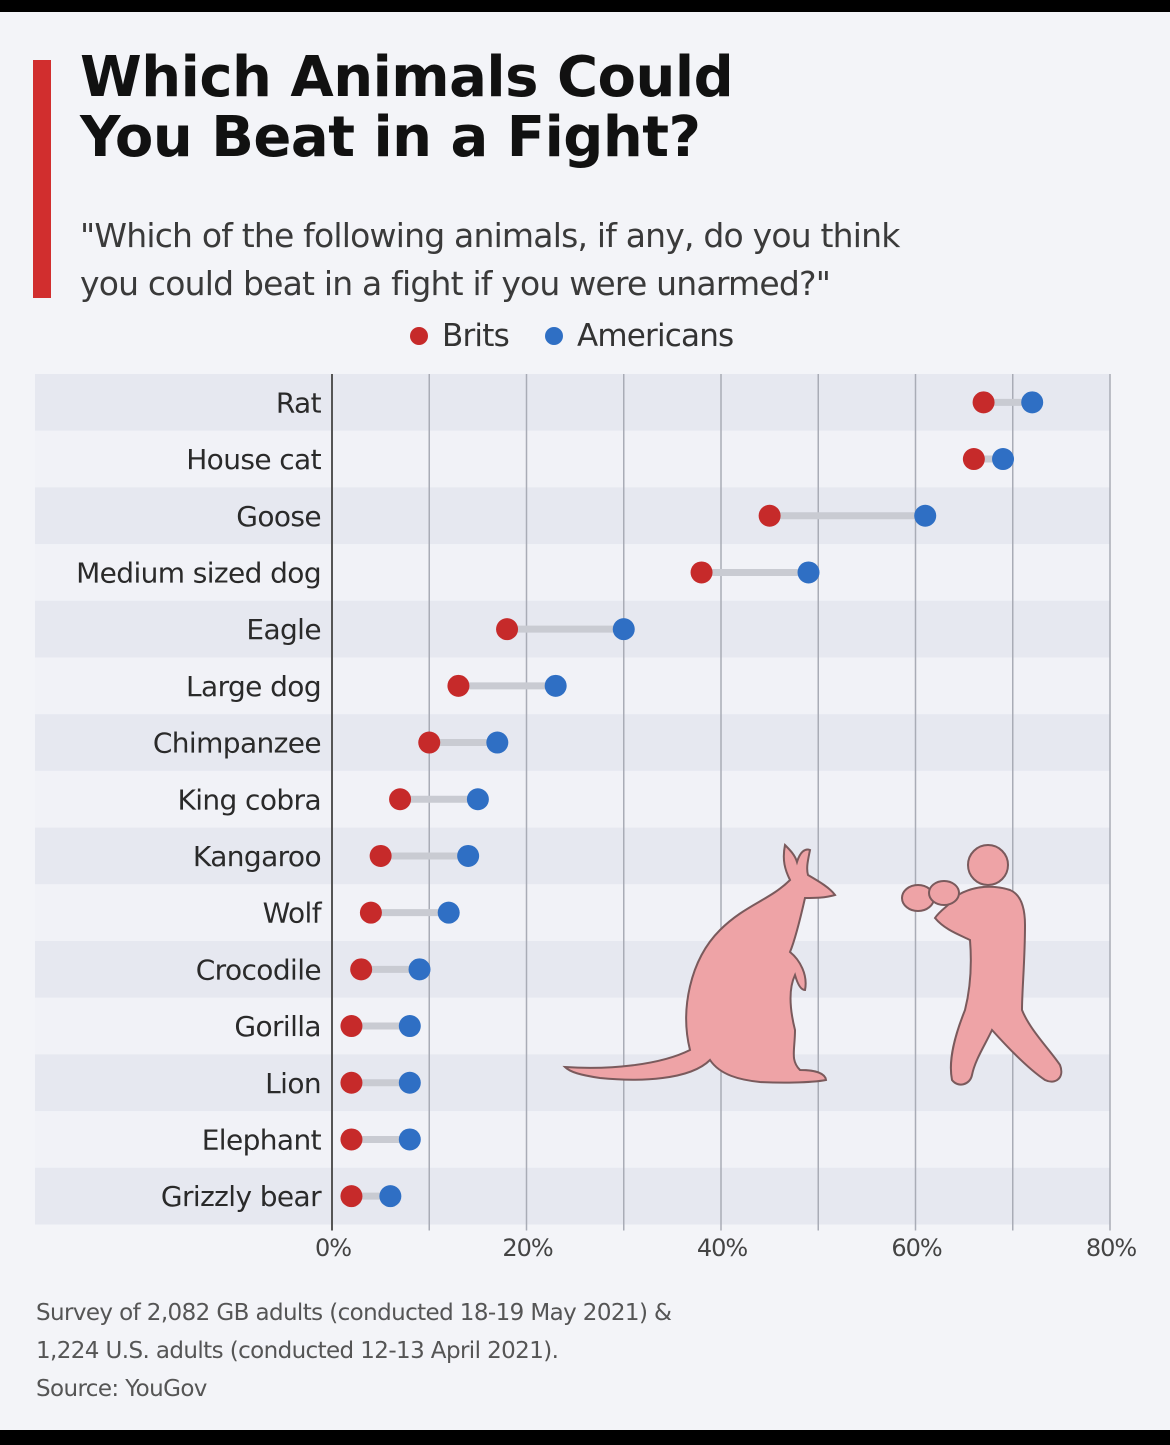 Image resolution: width=1170 pixels, height=1445 pixels. Describe the element at coordinates (293, 913) in the screenshot. I see `category-label: Wolf` at that location.